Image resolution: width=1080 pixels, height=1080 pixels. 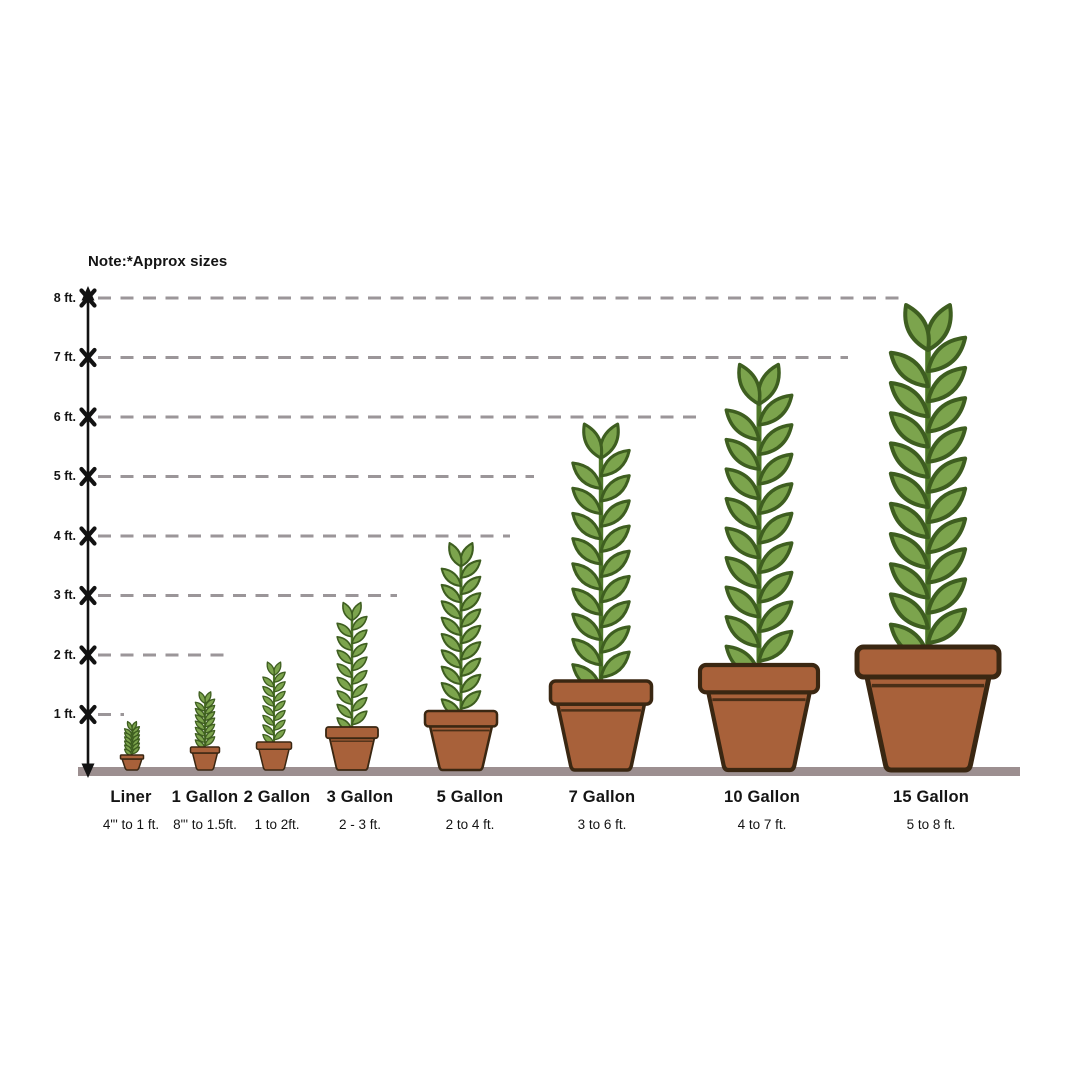 What do you see at coordinates (88, 655) in the screenshot?
I see `axis-x-marker-2ft` at bounding box center [88, 655].